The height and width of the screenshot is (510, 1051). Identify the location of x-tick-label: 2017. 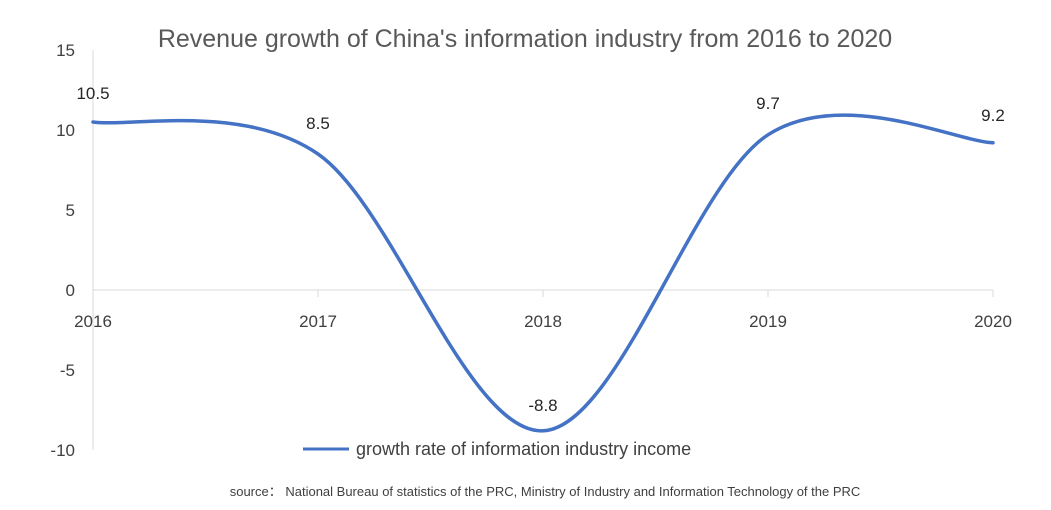
(318, 321).